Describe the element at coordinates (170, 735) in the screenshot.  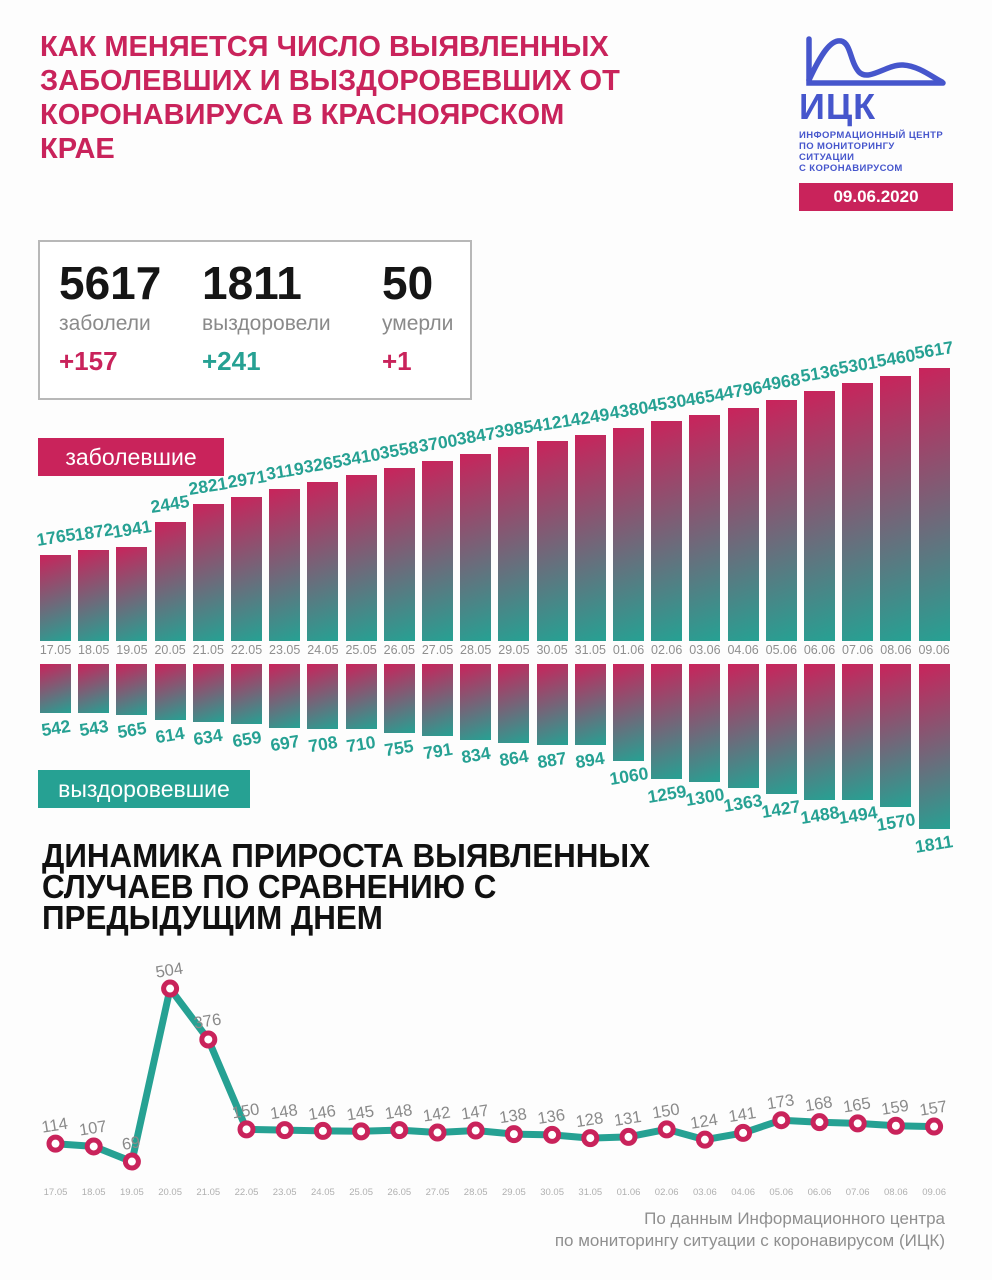
I see `bar-value-label: 614` at that location.